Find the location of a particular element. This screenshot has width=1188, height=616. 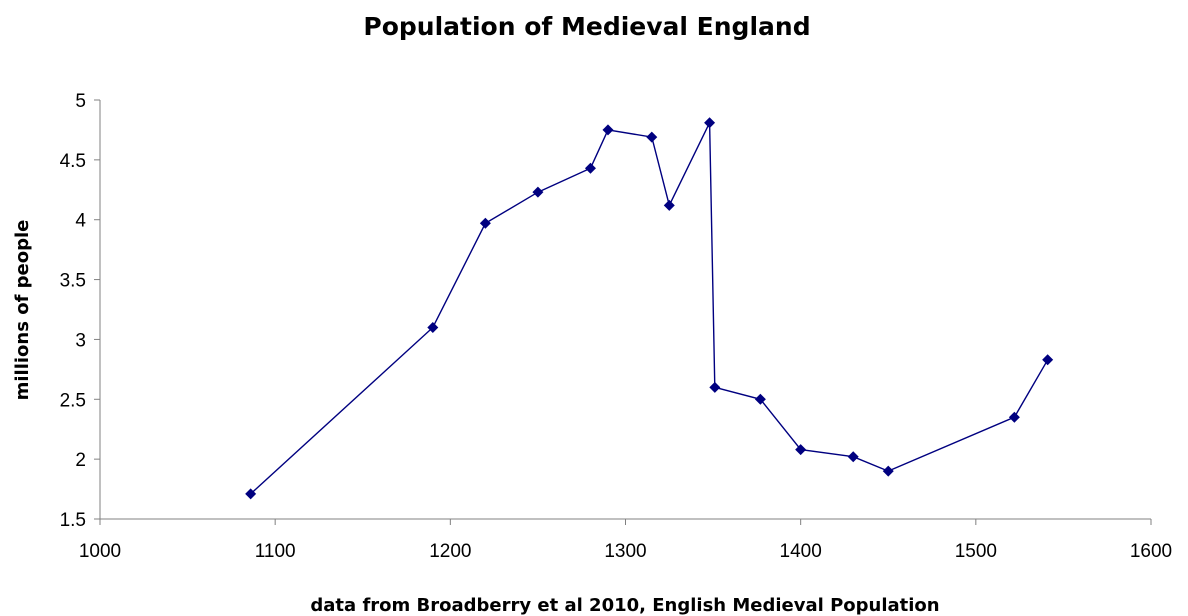

x-tick-label: 1200 is located at coordinates (450, 551).